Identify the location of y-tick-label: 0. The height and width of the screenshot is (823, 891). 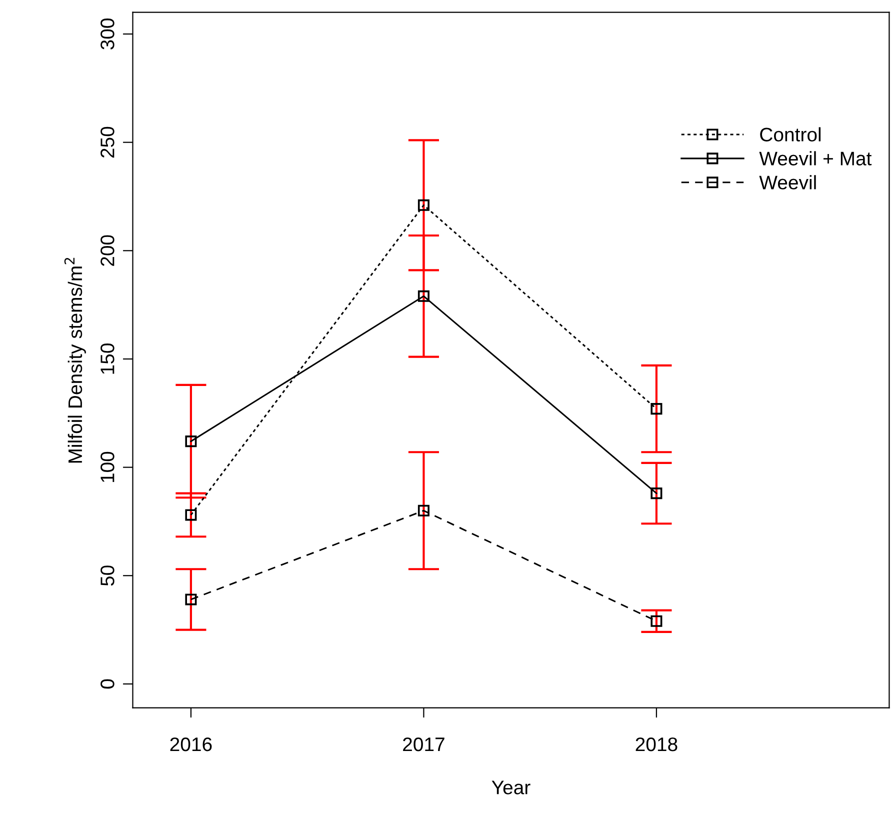
(107, 684).